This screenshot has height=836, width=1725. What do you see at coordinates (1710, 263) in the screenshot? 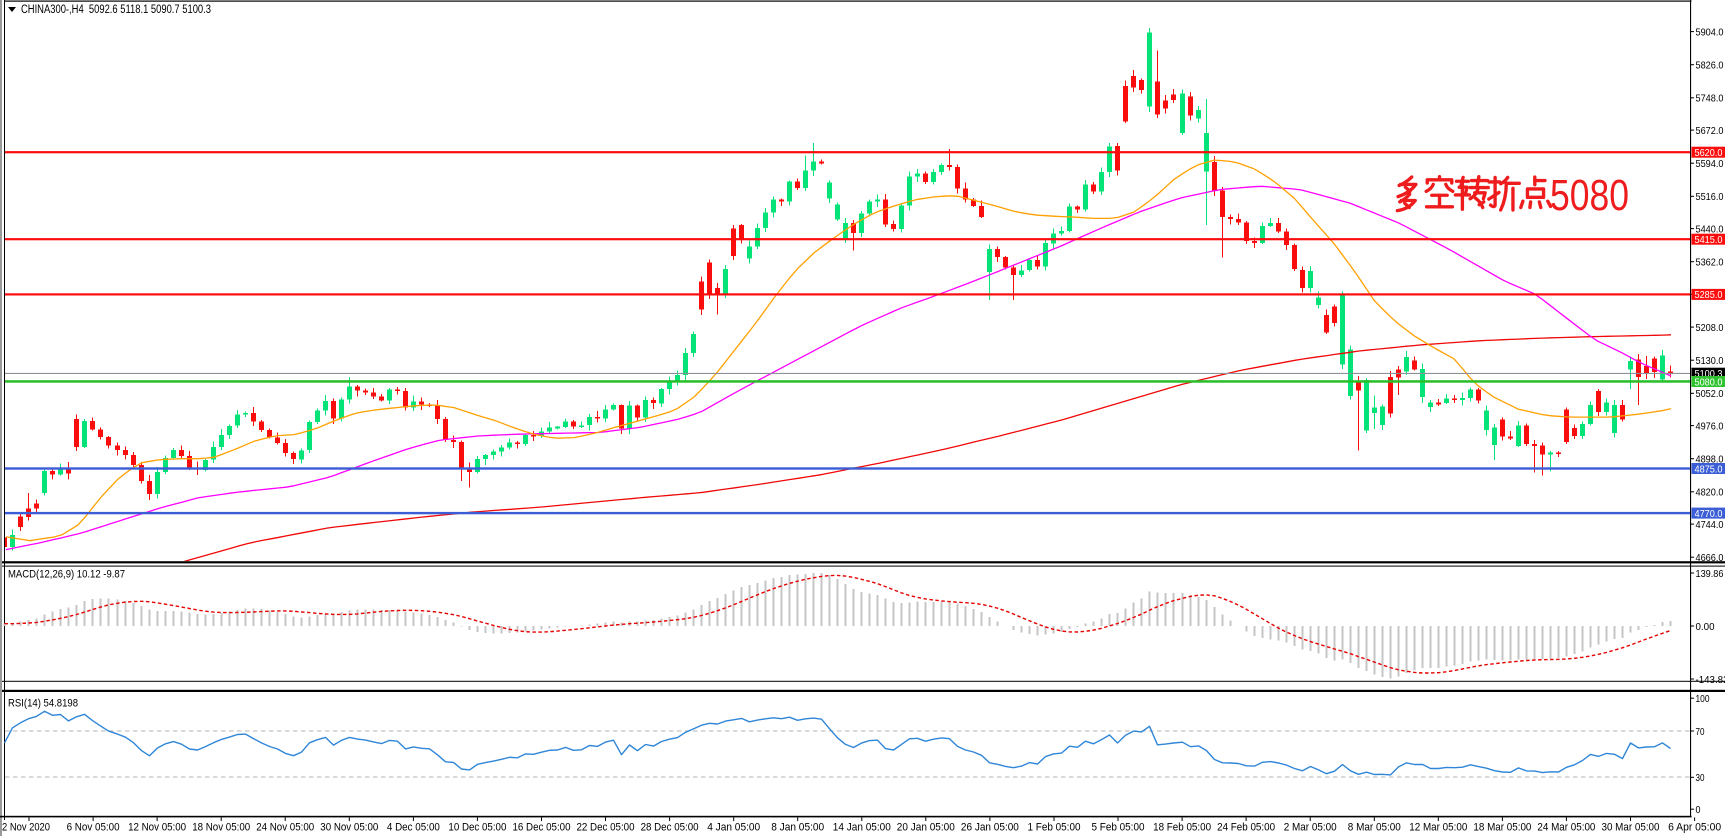
I see `svg-text: 5362.0` at bounding box center [1710, 263].